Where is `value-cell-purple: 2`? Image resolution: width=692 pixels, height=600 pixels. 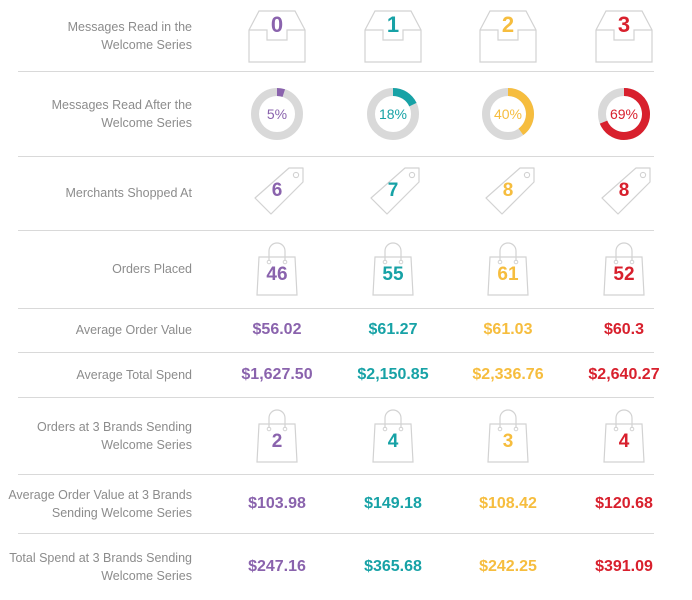
value-cell-purple: 2 is located at coordinates (277, 436).